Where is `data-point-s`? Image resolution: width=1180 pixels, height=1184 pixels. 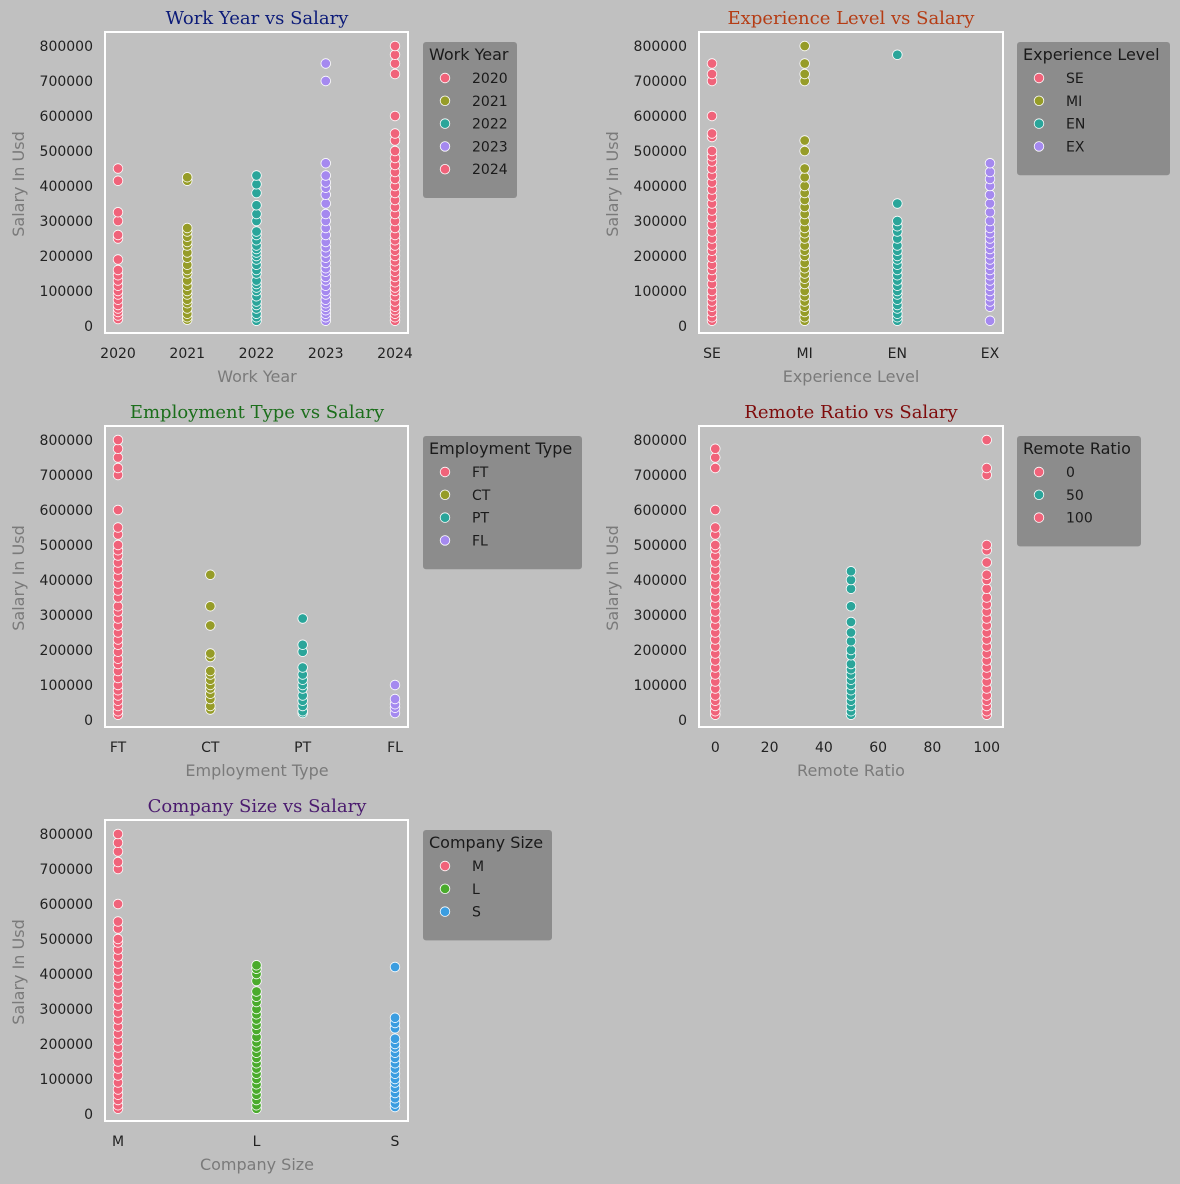
data-point-s is located at coordinates (395, 1017).